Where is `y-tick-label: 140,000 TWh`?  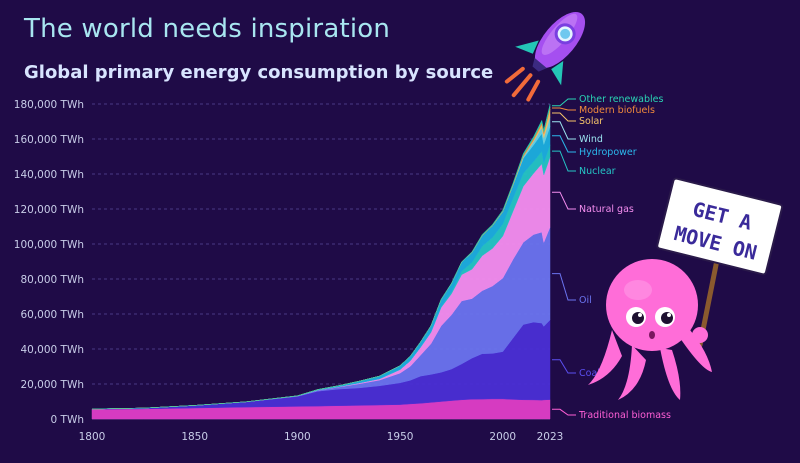 y-tick-label: 140,000 TWh is located at coordinates (49, 175).